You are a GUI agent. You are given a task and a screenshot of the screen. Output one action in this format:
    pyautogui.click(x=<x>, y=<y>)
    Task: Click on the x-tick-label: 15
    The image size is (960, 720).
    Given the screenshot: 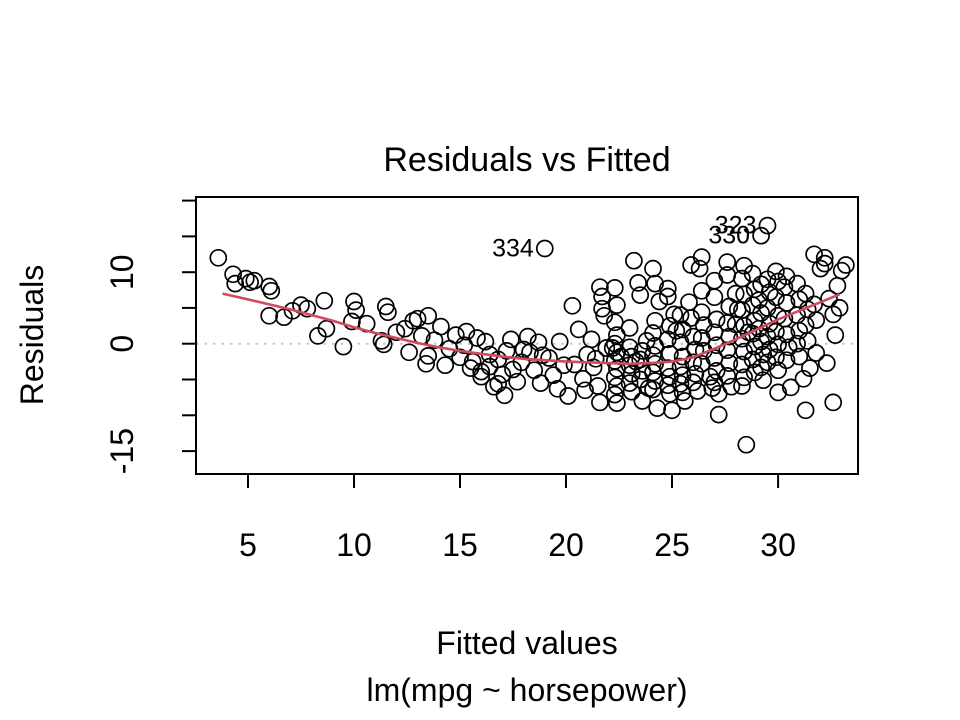 What is the action you would take?
    pyautogui.click(x=460, y=545)
    